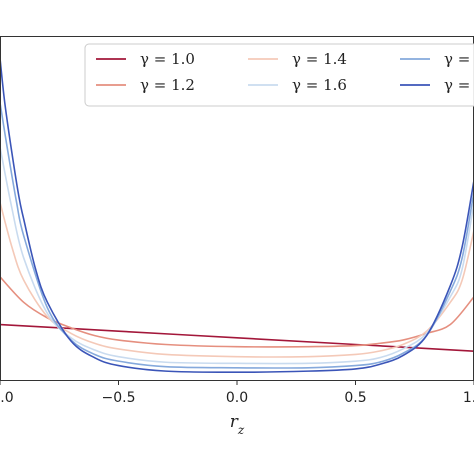  I want to click on x-axis-label: rz, so click(237, 424).